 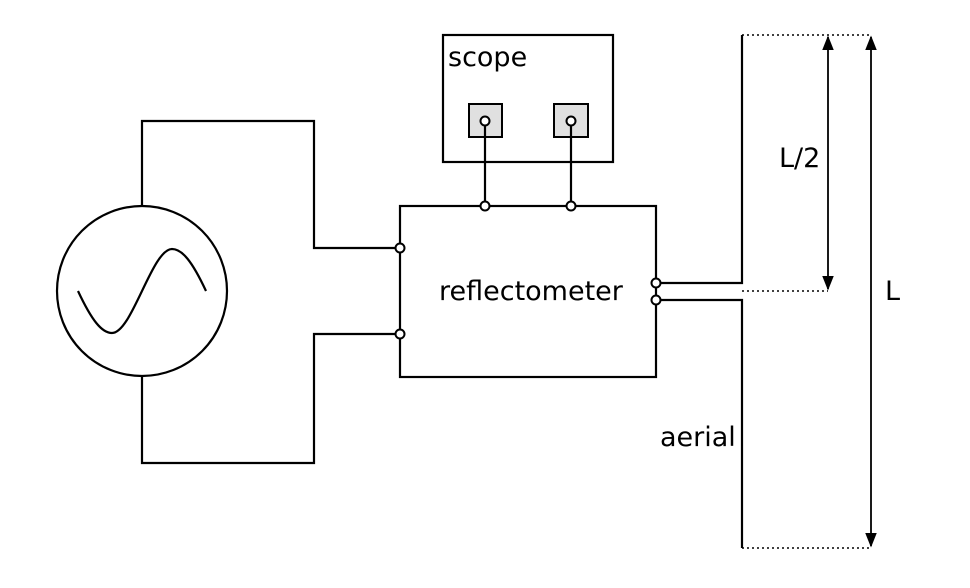 What do you see at coordinates (270, 184) in the screenshot?
I see `generator-wire-top` at bounding box center [270, 184].